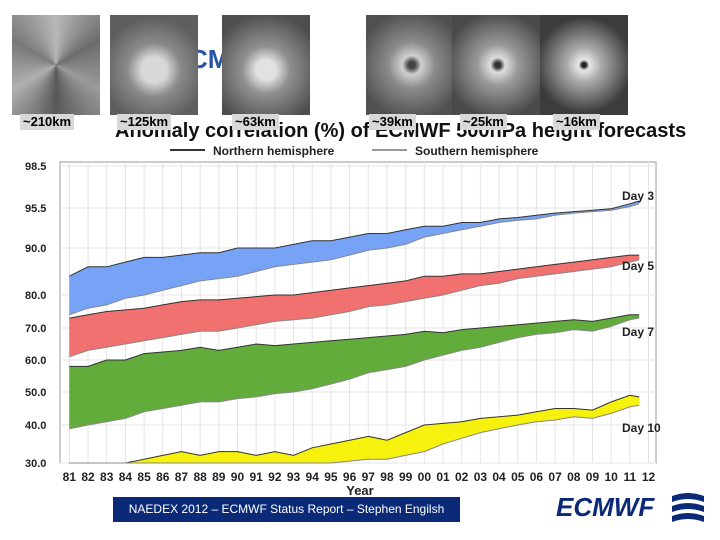 This screenshot has height=540, width=720. I want to click on ecmwf-logo-icon, so click(688, 507).